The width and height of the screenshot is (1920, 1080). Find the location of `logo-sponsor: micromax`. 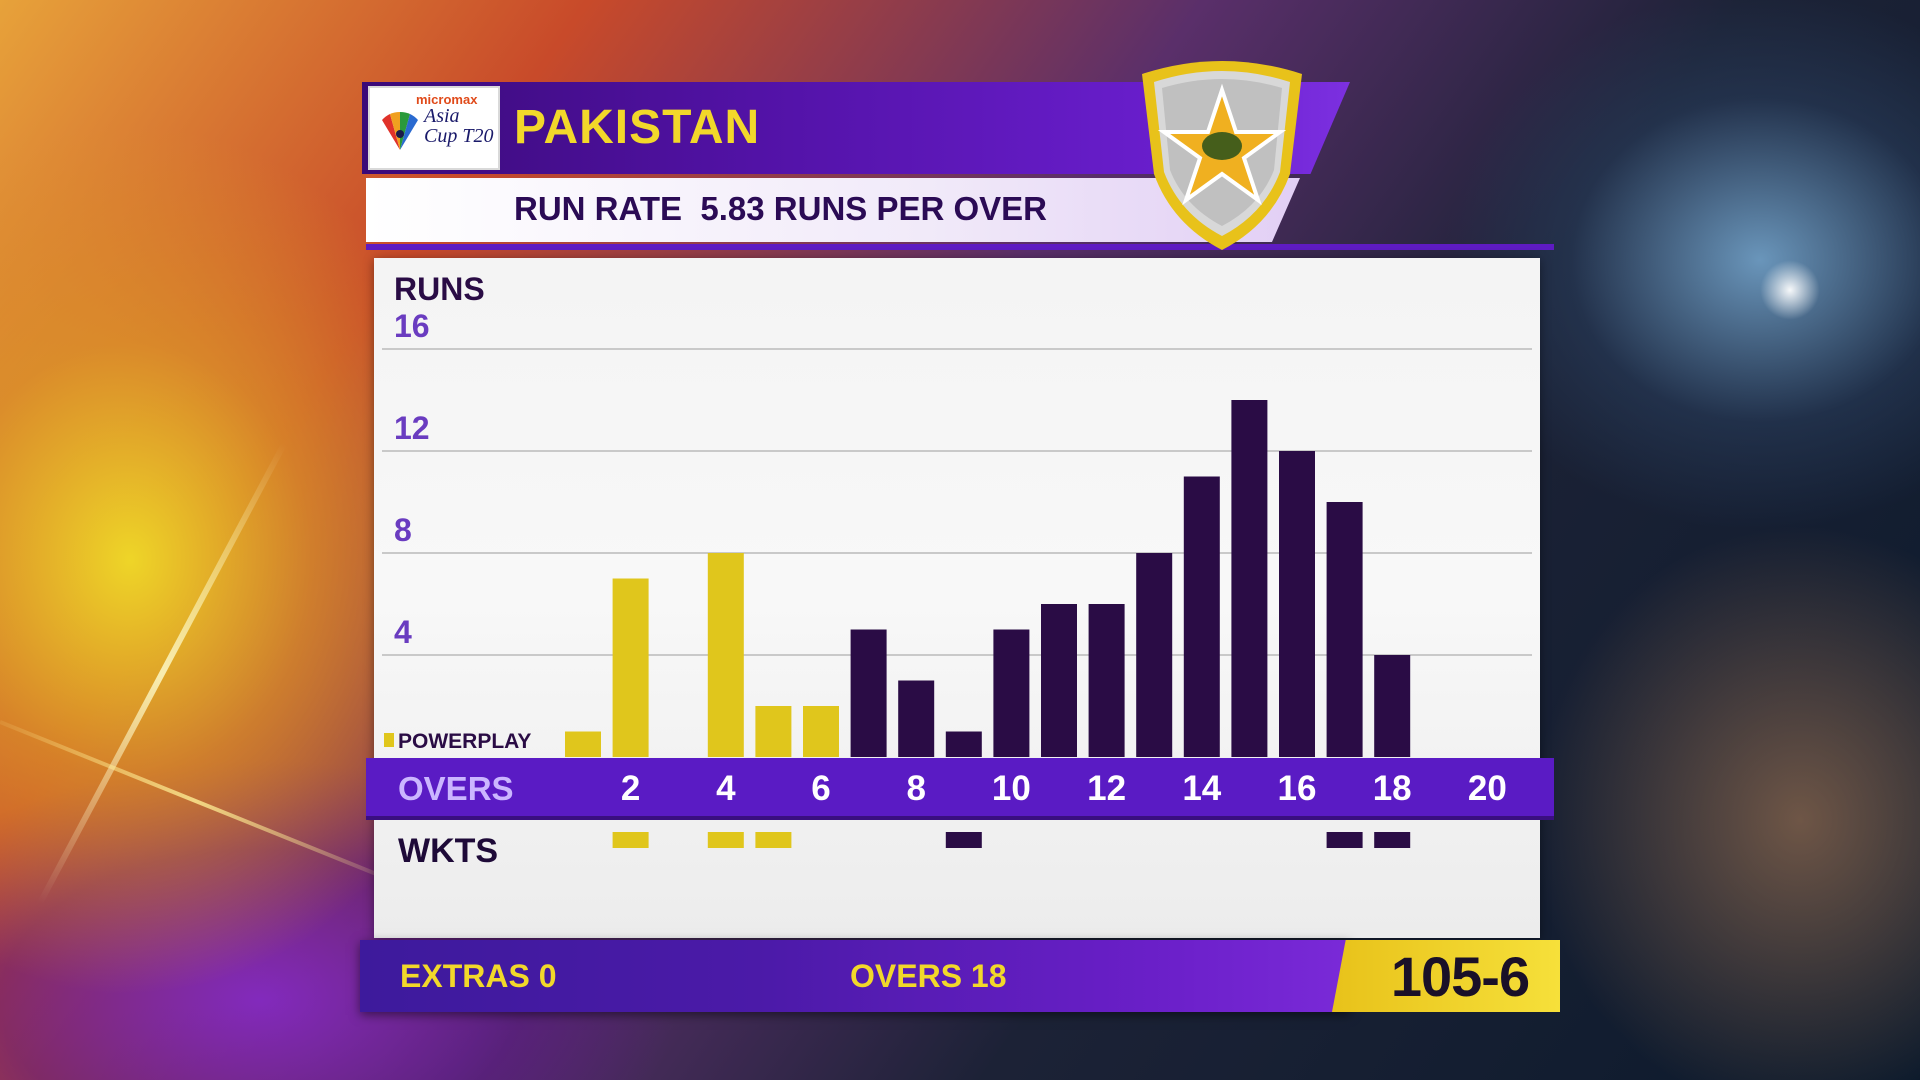

logo-sponsor: micromax is located at coordinates (447, 99).